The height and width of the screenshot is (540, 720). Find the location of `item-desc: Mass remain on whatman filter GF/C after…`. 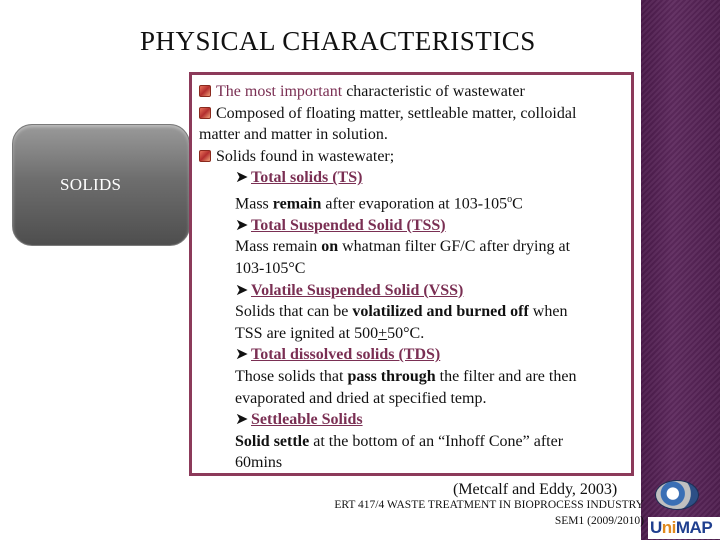

item-desc: Mass remain on whatman filter GF/C after… is located at coordinates (414, 247).